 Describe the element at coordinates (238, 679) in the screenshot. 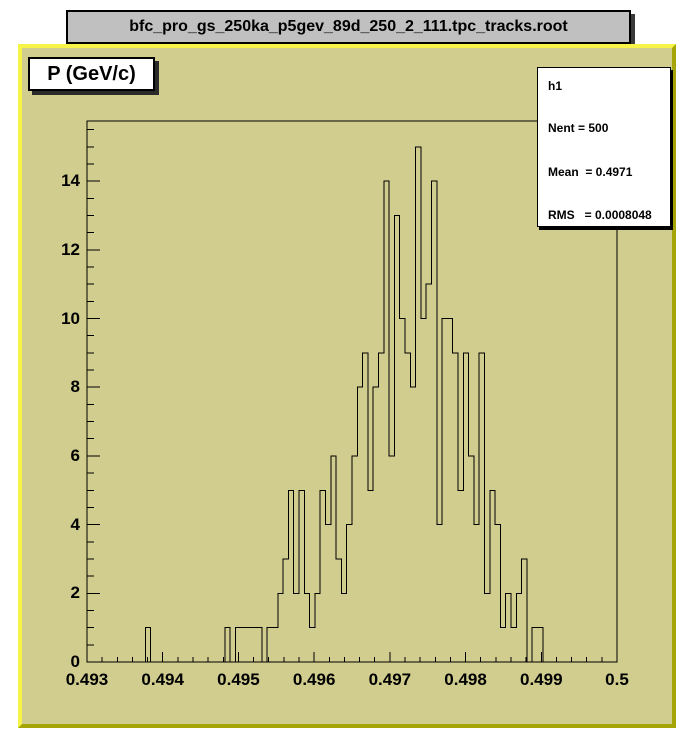

I see `x-tick-label: 0.495` at that location.